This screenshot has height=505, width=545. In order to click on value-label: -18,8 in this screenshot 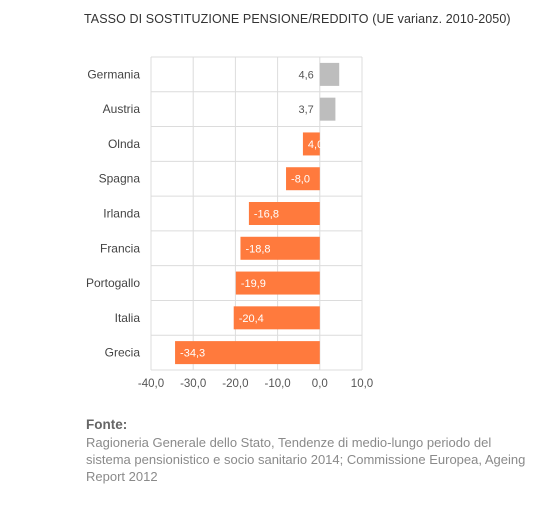, I will do `click(257, 249)`.